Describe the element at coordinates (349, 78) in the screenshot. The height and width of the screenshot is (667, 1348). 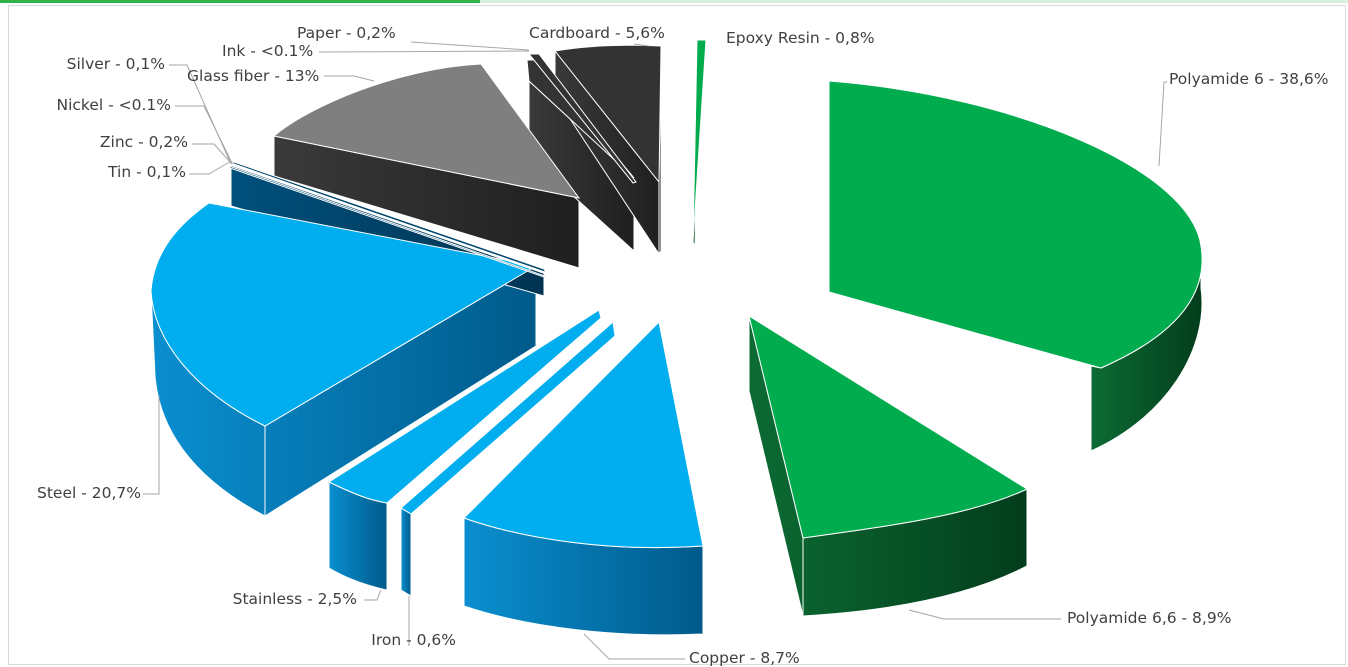
I see `leader-glass-fiber` at that location.